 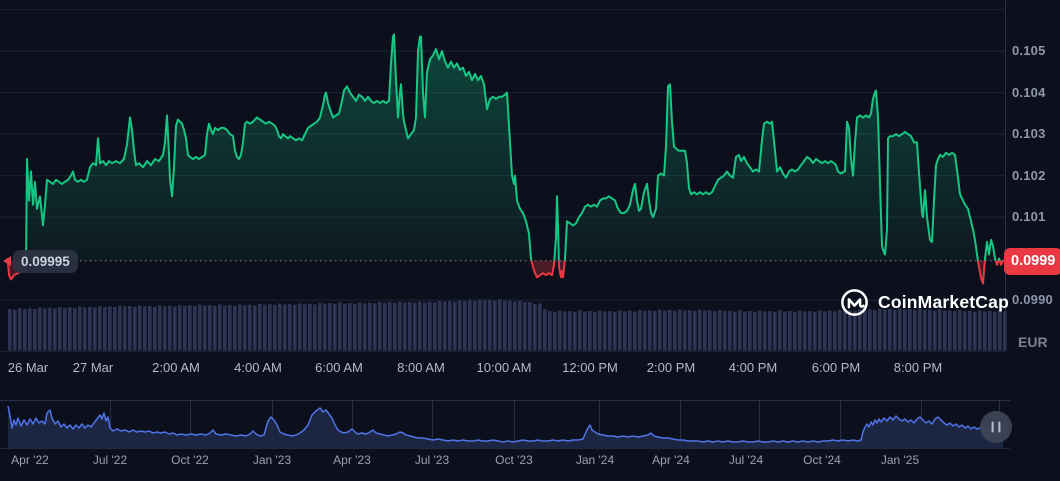 I want to click on navigator-axis-tick: Oct '23, so click(x=514, y=460).